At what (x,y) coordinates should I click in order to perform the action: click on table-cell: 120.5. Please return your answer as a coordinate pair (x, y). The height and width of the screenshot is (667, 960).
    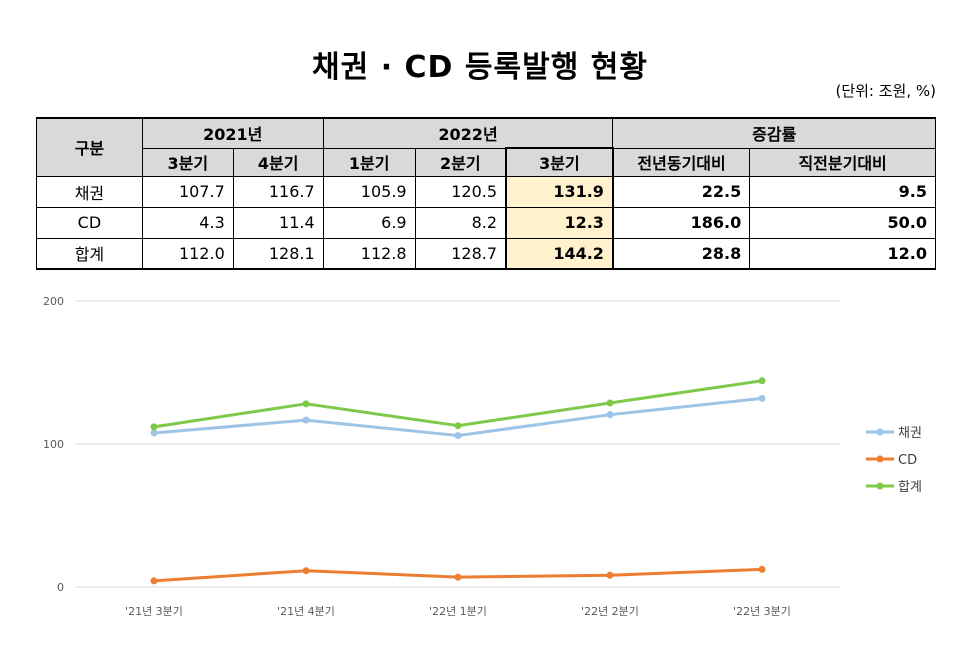
    Looking at the image, I should click on (460, 191).